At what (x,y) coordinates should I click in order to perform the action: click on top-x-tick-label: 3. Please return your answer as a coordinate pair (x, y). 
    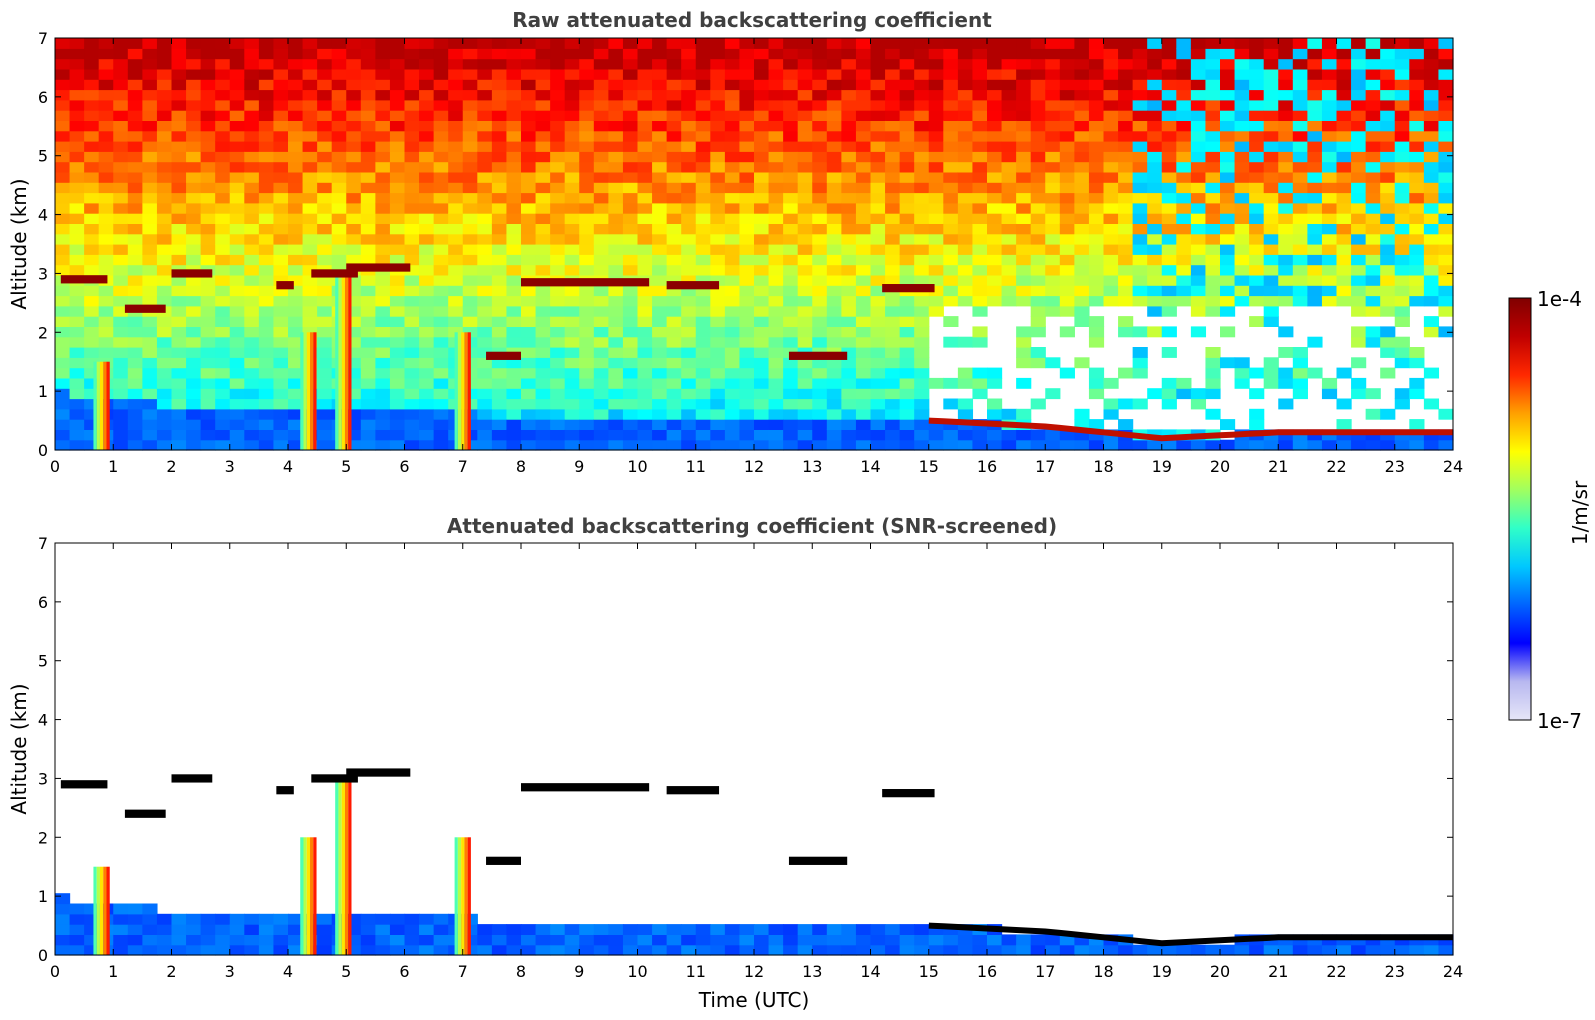
    Looking at the image, I should click on (230, 466).